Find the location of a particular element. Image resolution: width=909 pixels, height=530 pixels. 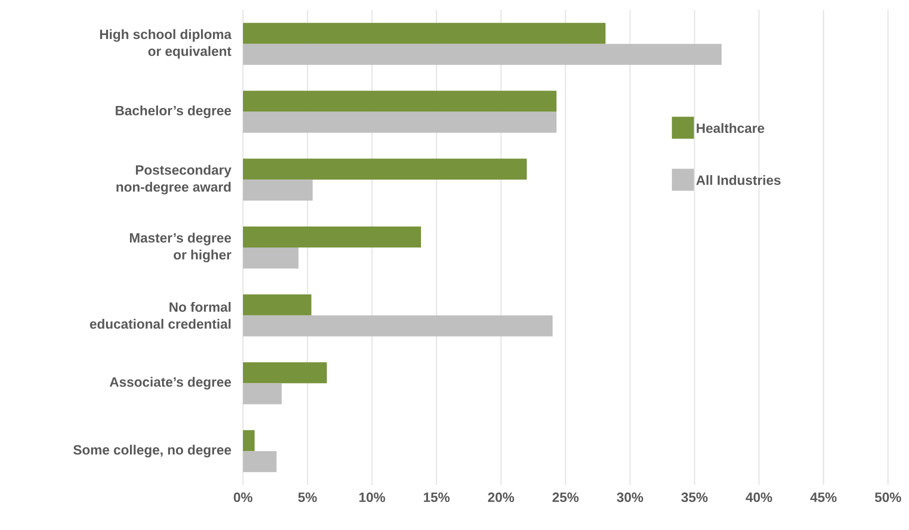

x-tick-label: 5% is located at coordinates (307, 497).